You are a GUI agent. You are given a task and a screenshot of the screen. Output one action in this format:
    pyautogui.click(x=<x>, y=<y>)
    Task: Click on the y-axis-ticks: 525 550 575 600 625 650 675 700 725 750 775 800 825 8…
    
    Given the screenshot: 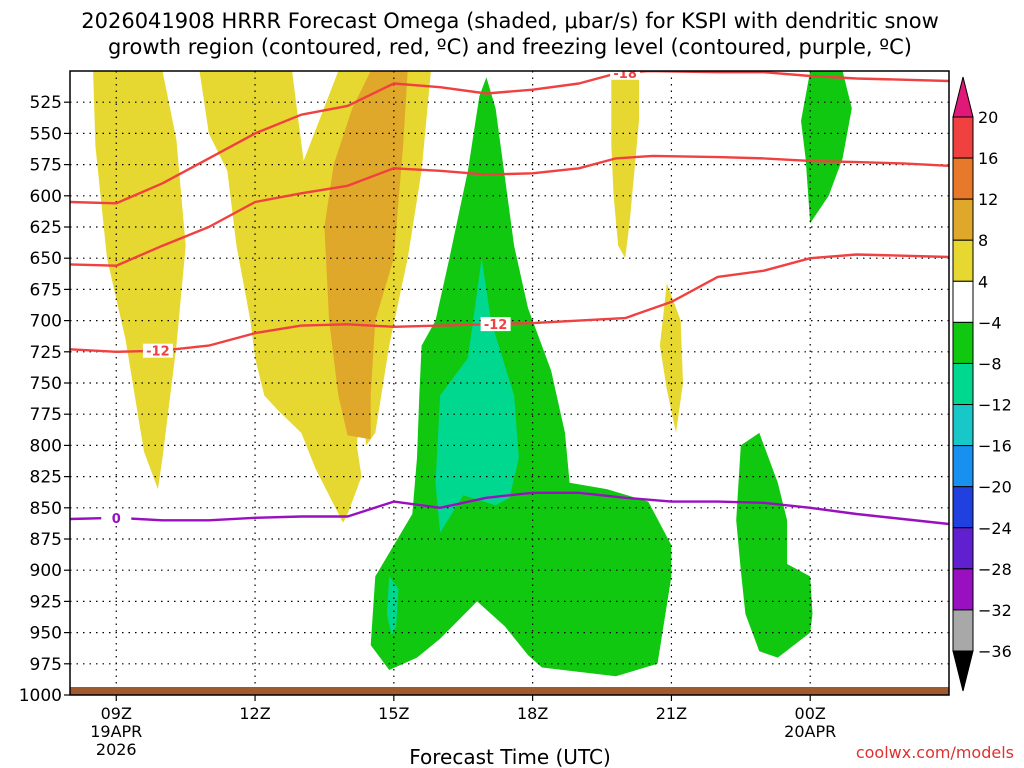 What is the action you would take?
    pyautogui.click(x=44, y=399)
    